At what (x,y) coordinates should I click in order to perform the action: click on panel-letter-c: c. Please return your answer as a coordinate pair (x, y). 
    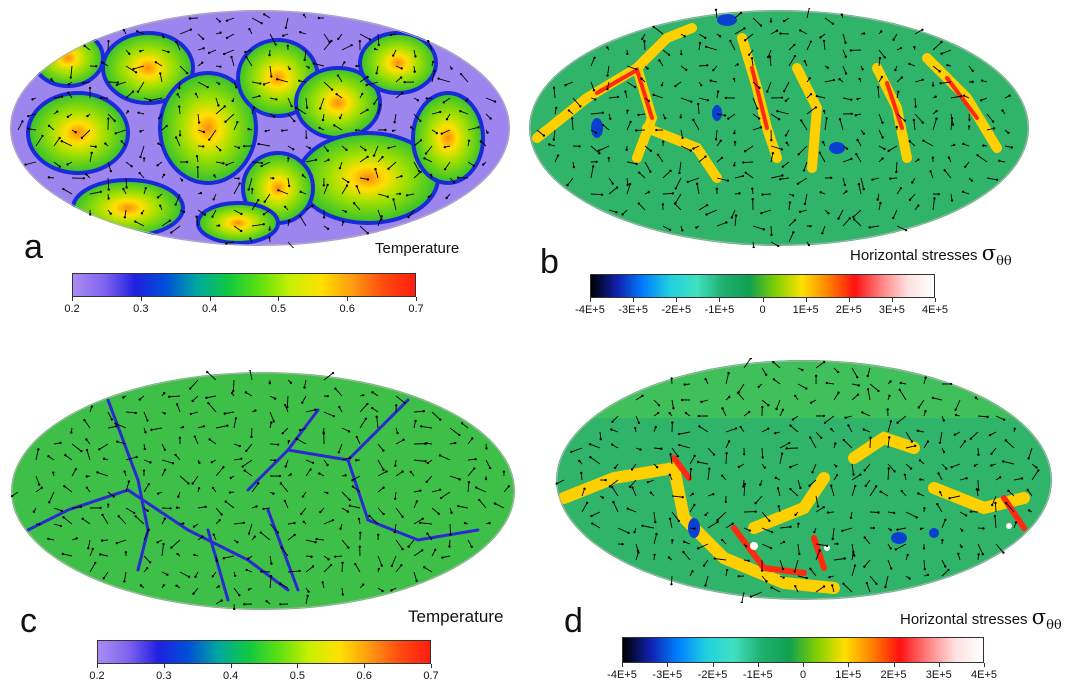
    Looking at the image, I should click on (28, 621).